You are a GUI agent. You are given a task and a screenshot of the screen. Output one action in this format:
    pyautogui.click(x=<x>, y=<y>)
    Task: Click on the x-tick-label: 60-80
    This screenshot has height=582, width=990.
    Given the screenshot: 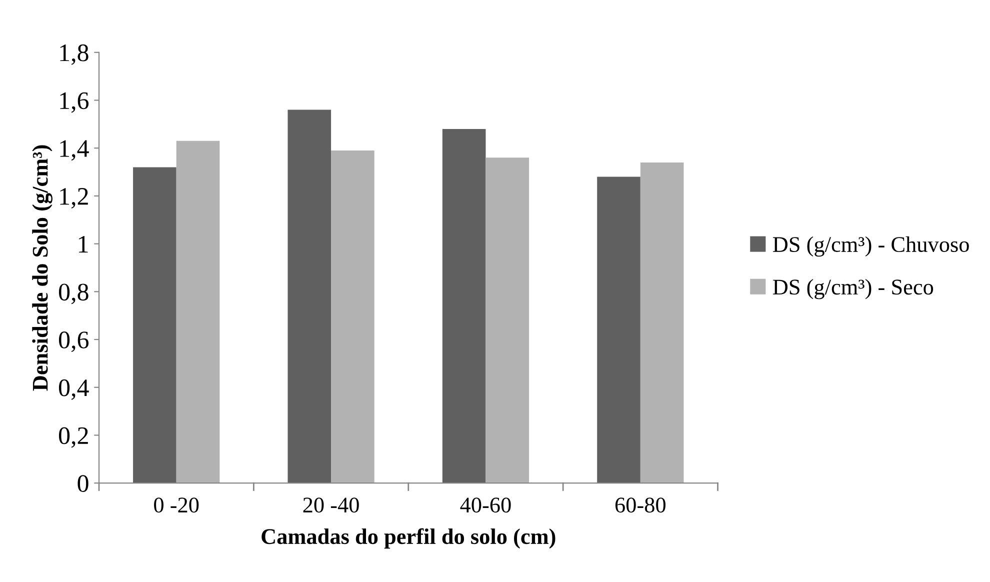 What is the action you would take?
    pyautogui.click(x=640, y=505)
    